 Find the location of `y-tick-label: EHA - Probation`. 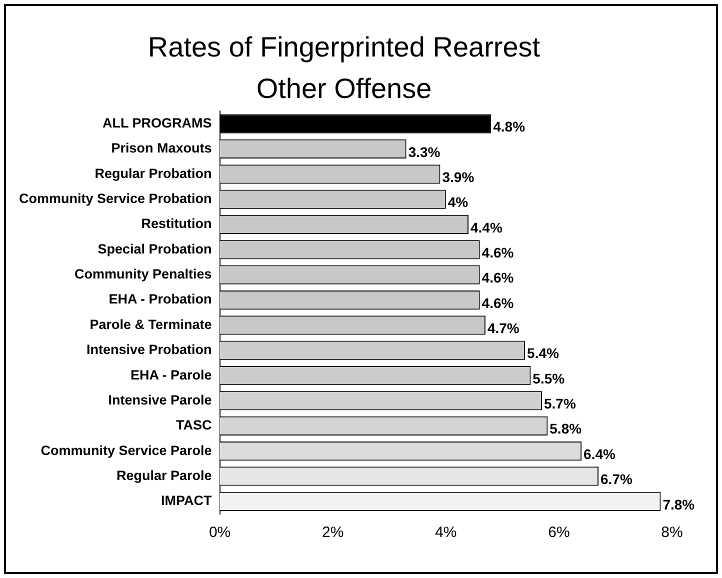

y-tick-label: EHA - Probation is located at coordinates (160, 299).